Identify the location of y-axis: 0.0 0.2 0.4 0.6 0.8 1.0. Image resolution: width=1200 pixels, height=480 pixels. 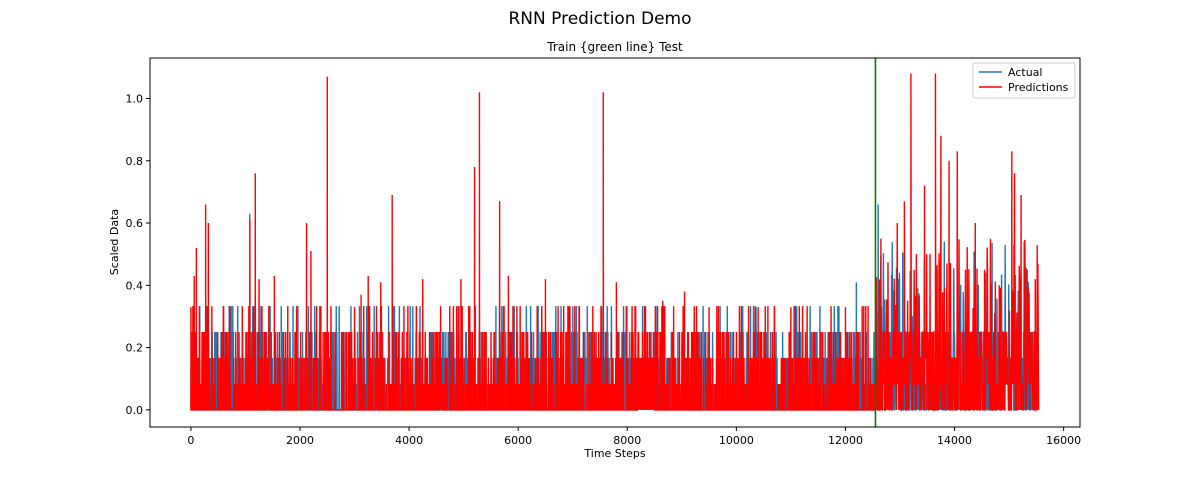
(138, 254).